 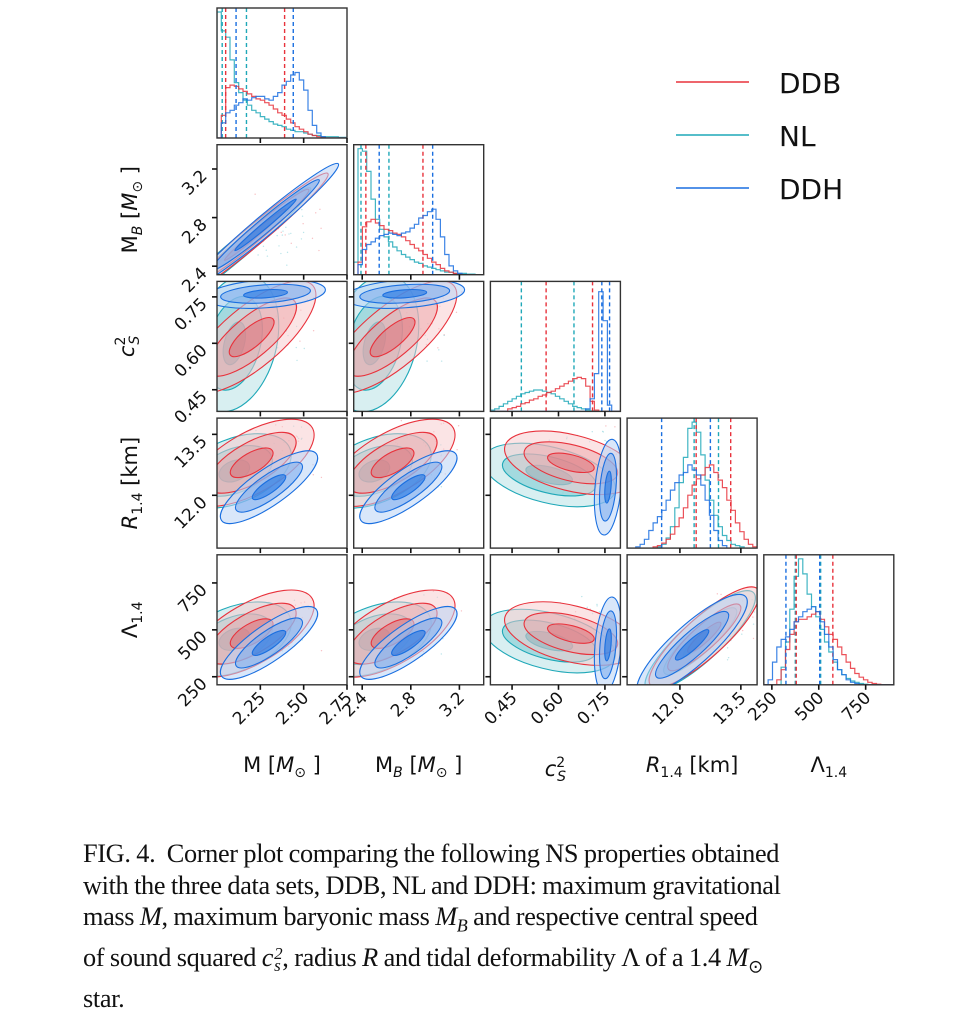 I want to click on caption-text: and tidal deformability Λ of a 1.4, so click(x=552, y=957).